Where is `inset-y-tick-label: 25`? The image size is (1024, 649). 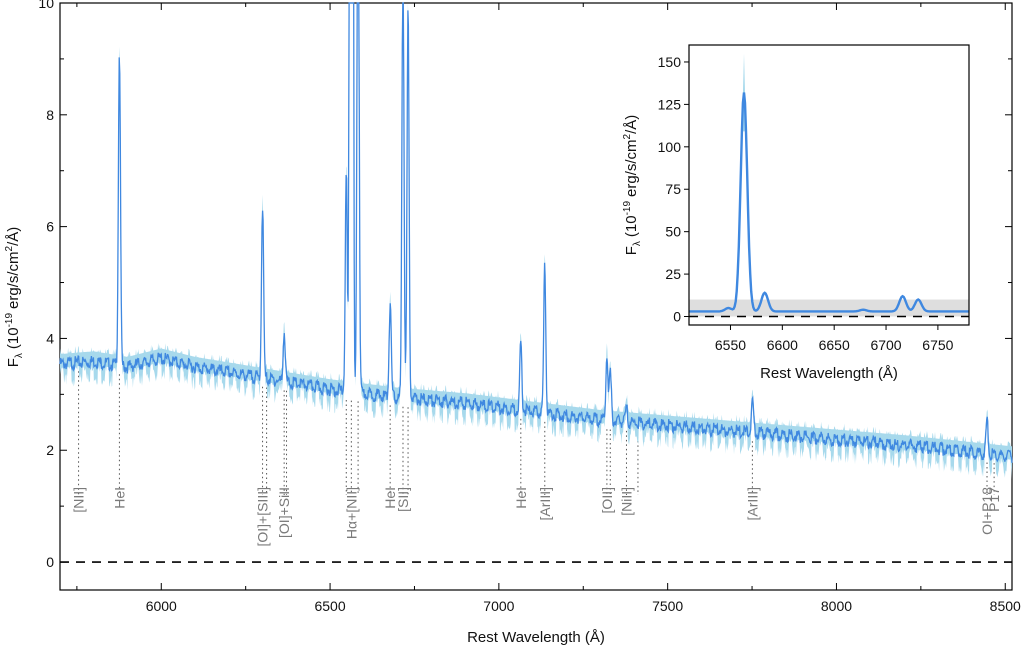 inset-y-tick-label: 25 is located at coordinates (673, 274).